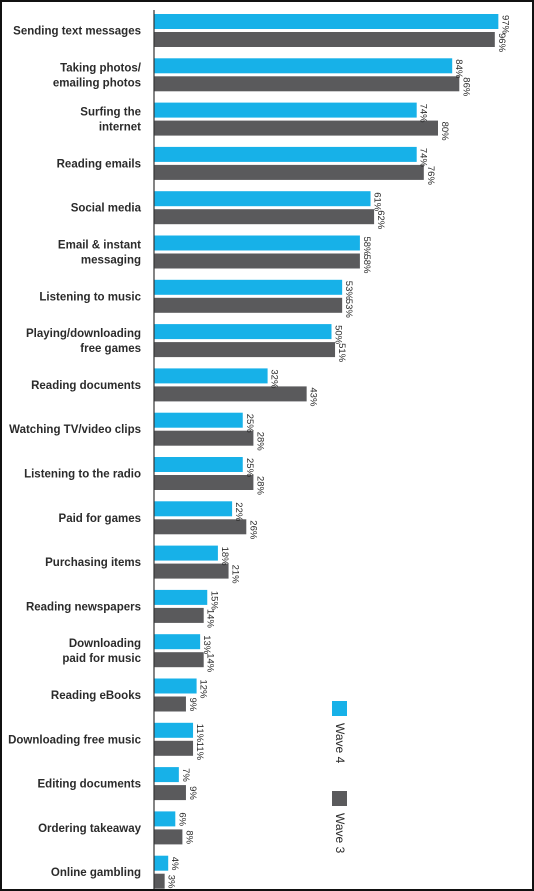 The width and height of the screenshot is (534, 891). What do you see at coordinates (188, 837) in the screenshot?
I see `value-label: 8%` at bounding box center [188, 837].